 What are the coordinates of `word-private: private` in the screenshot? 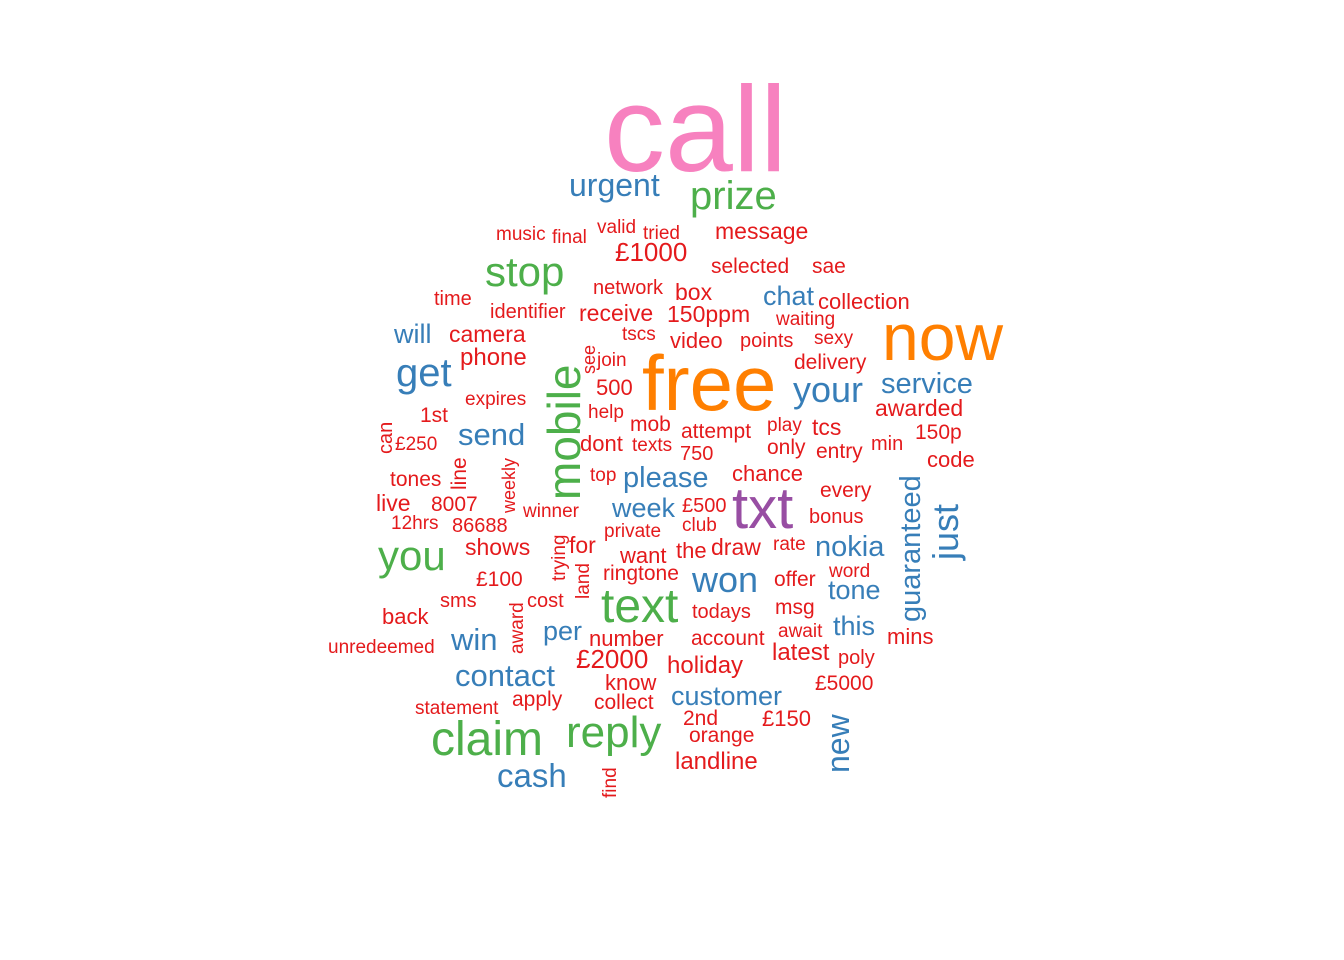 It's located at (633, 531).